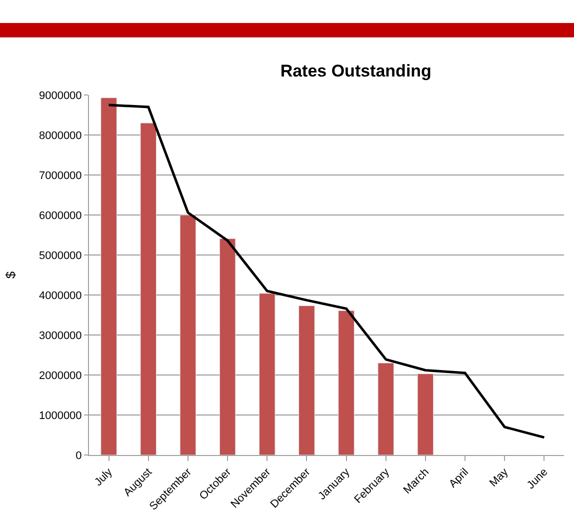 This screenshot has width=574, height=523. Describe the element at coordinates (499, 478) in the screenshot. I see `x-tick-label: May` at that location.